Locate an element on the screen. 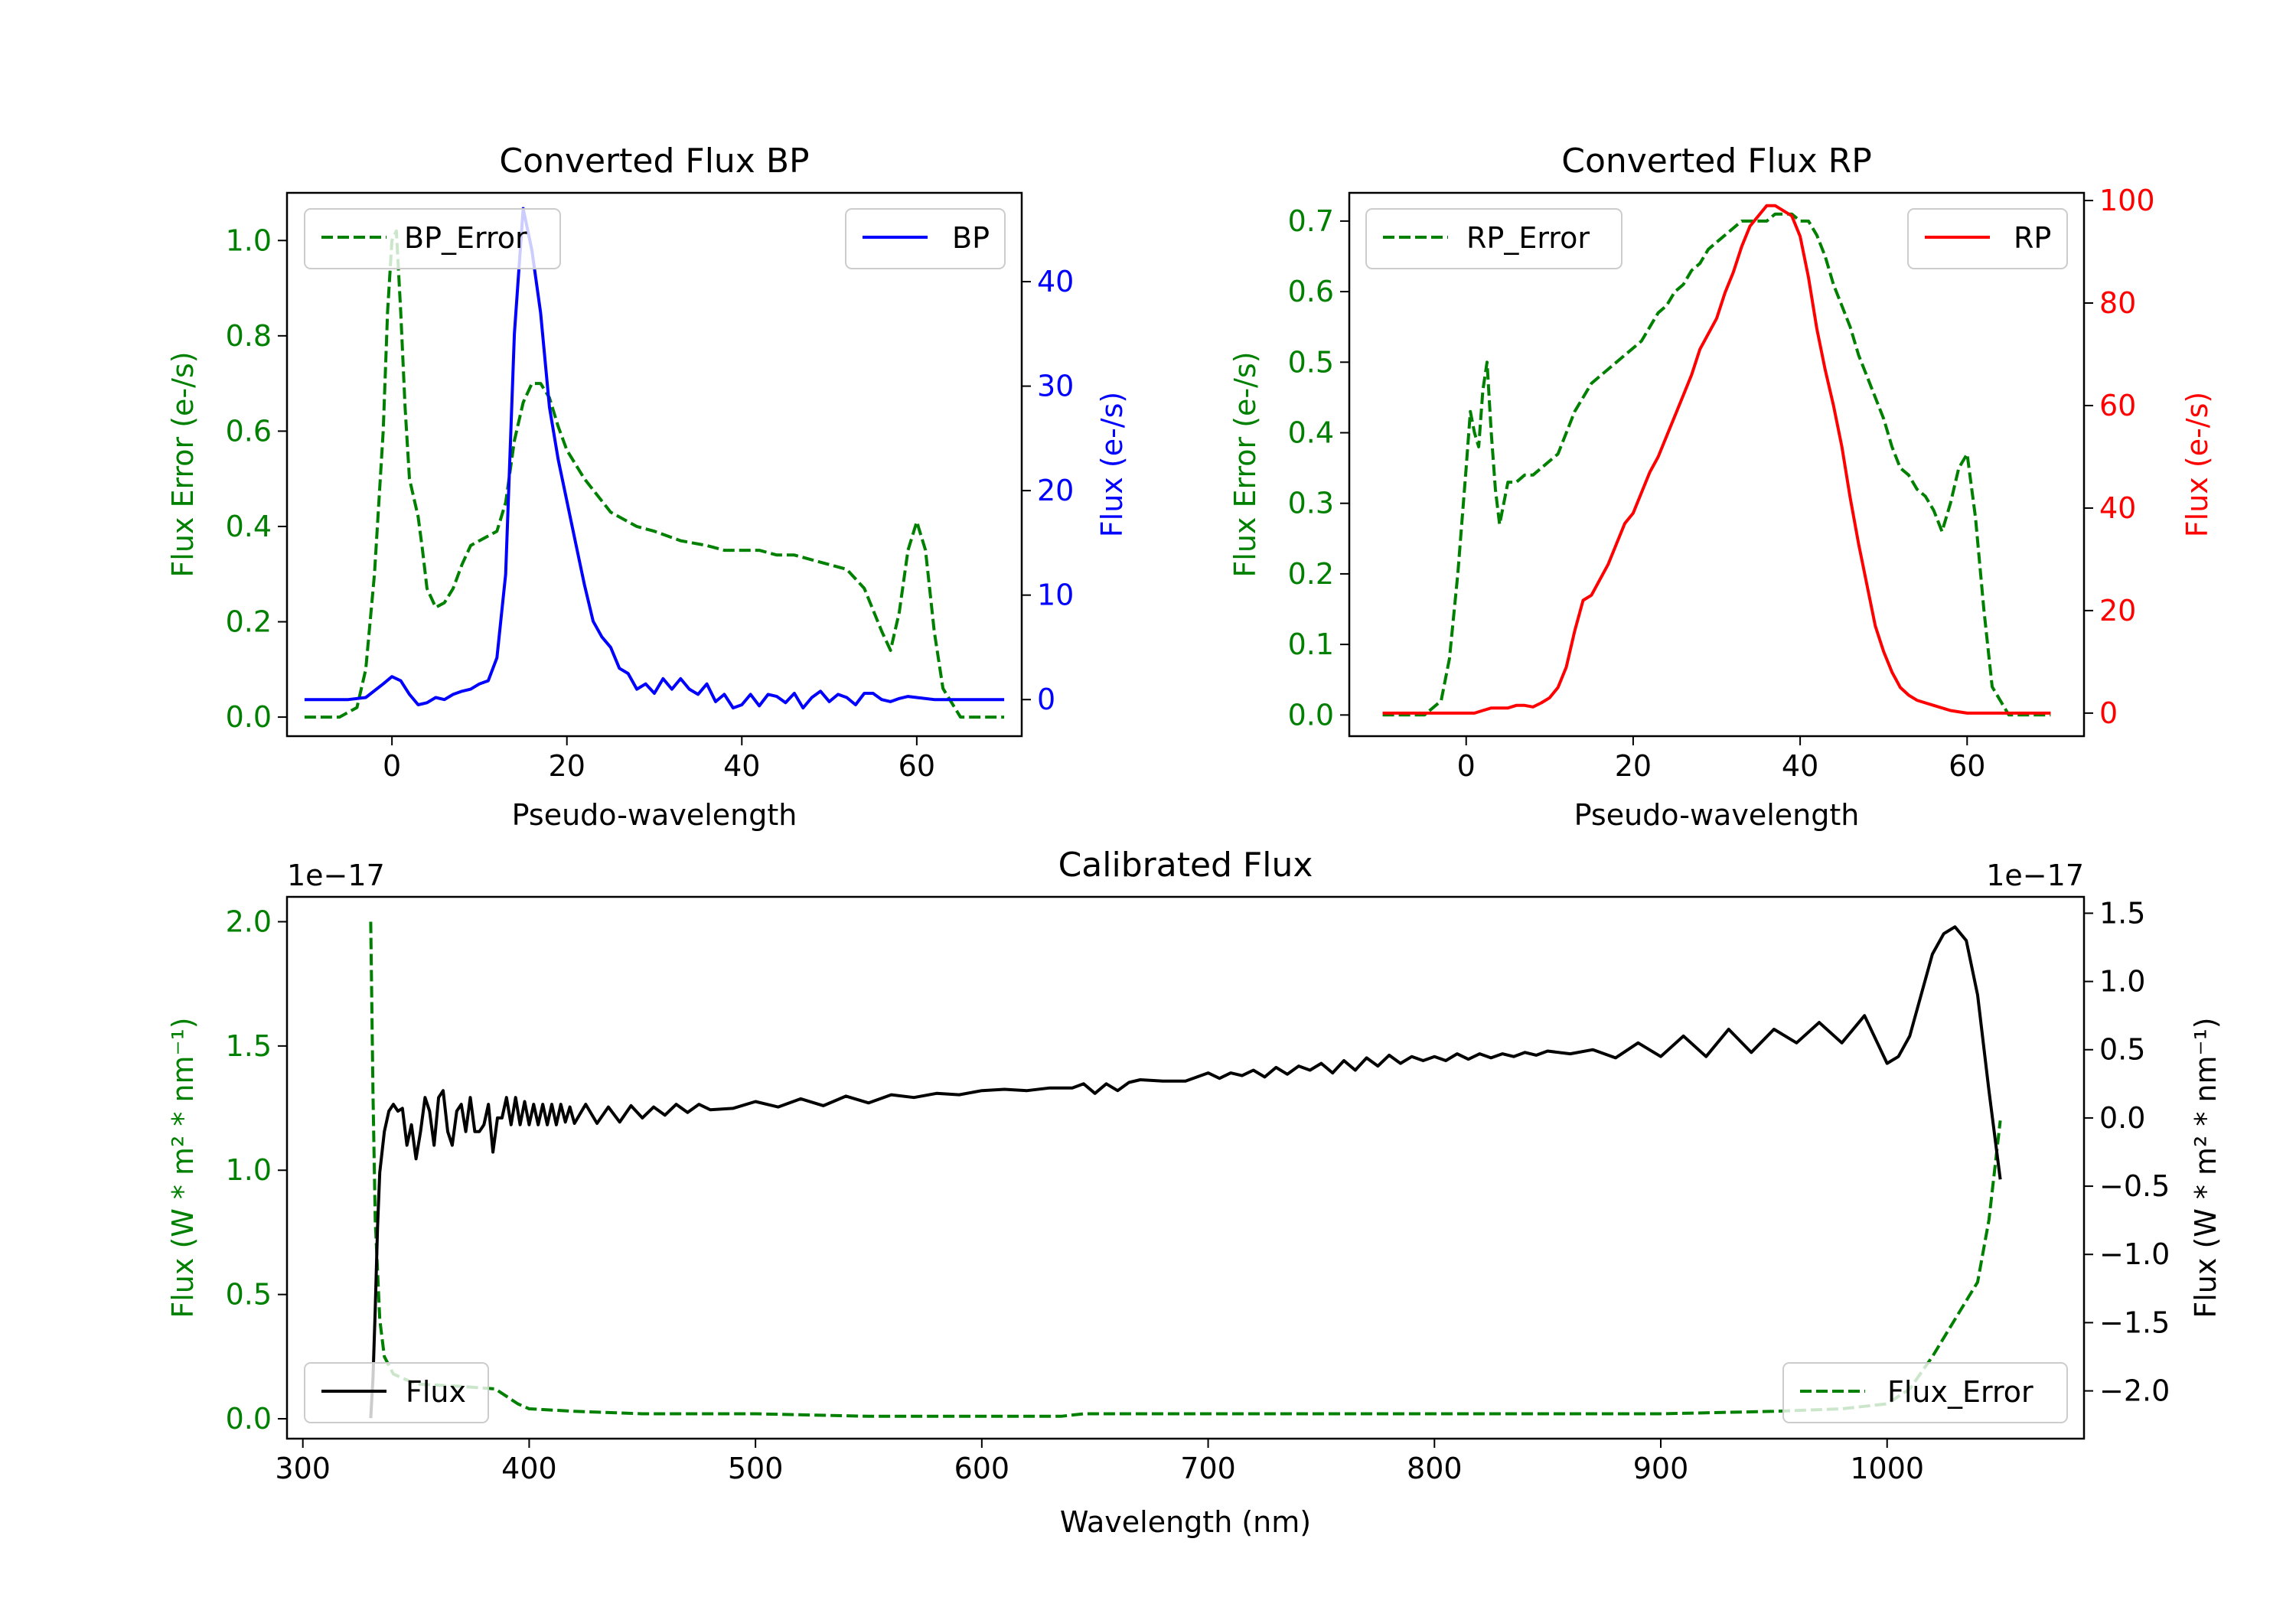 This screenshot has width=2296, height=1607. chart-bp-xlabel: Pseudo-wavelength is located at coordinates (654, 815).